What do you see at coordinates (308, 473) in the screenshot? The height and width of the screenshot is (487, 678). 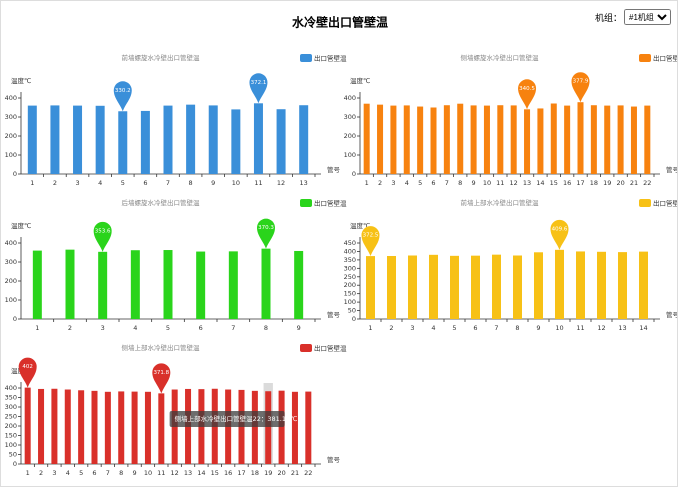 I see `x-tick-label: 22` at bounding box center [308, 473].